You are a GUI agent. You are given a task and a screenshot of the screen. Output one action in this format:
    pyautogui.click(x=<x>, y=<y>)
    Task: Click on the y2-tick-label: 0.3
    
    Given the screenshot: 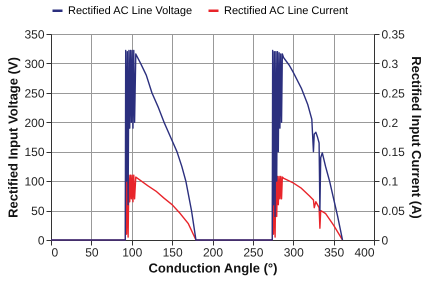 What is the action you would take?
    pyautogui.click(x=390, y=63)
    